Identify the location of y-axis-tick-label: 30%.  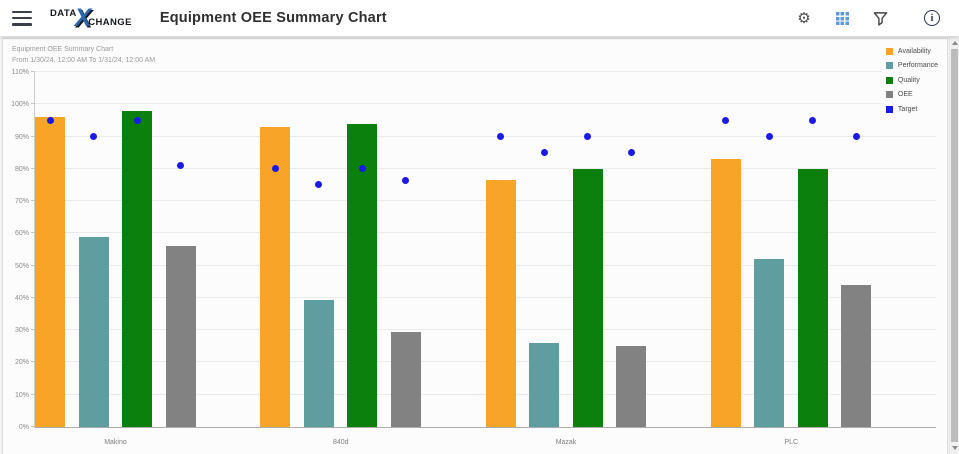
(21, 331).